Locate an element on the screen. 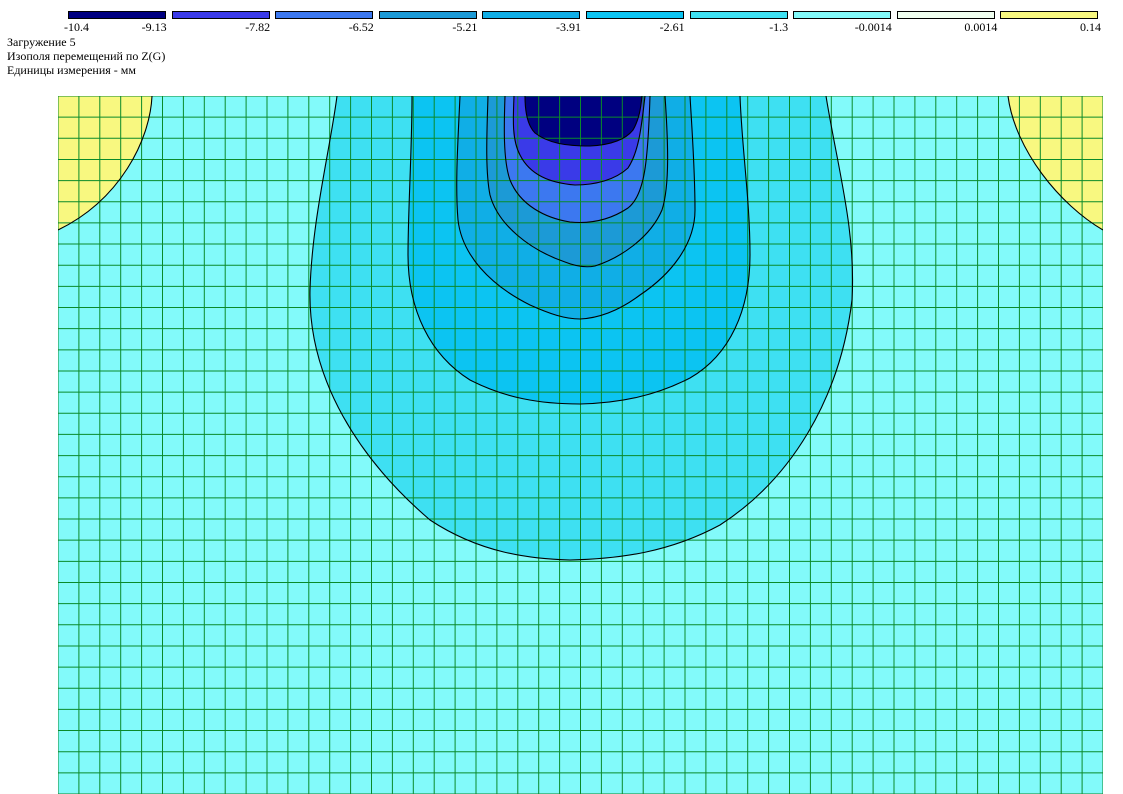 Image resolution: width=1123 pixels, height=794 pixels. legend-tick-label: -5.21 is located at coordinates (465, 27).